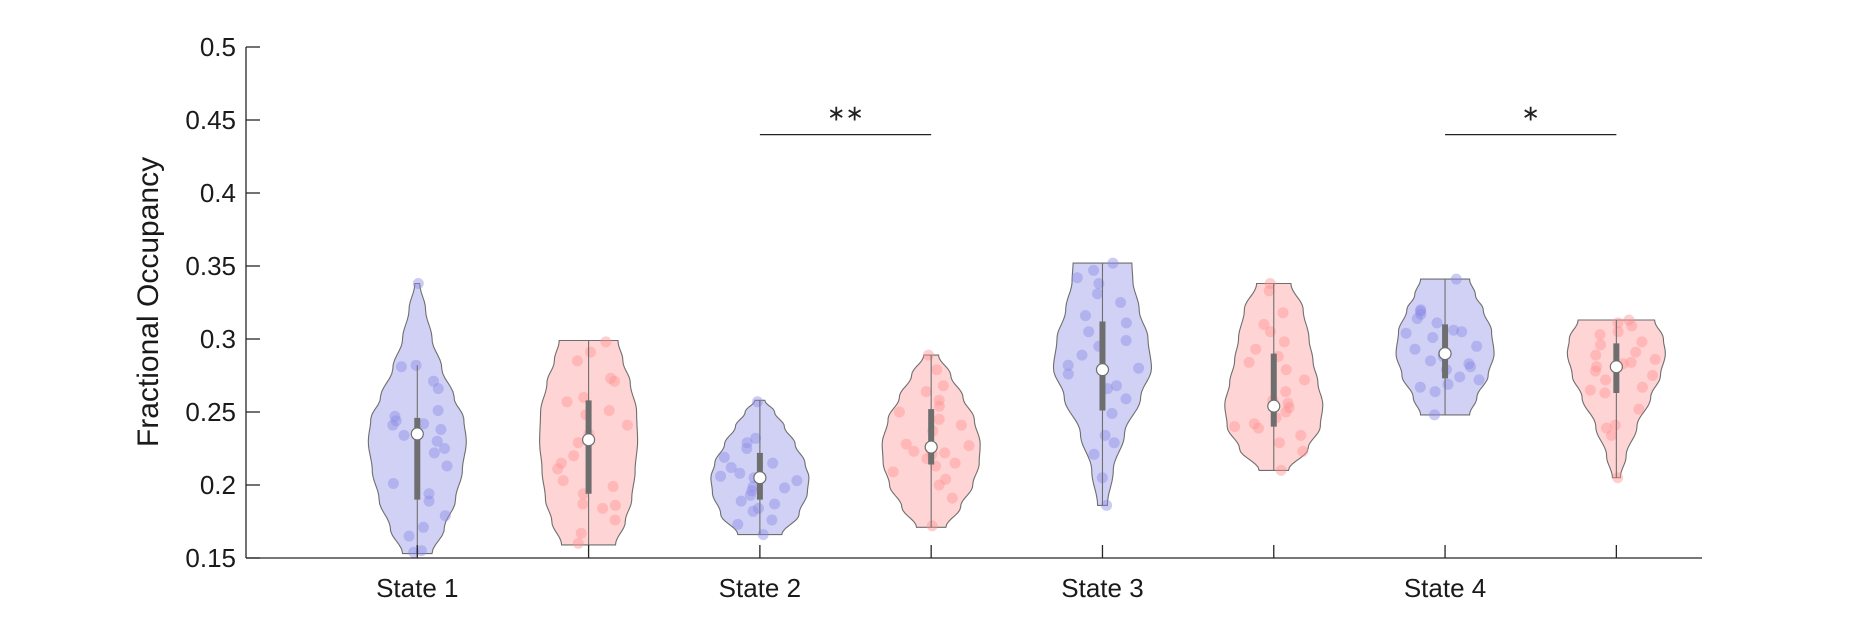 Image resolution: width=1875 pixels, height=625 pixels. I want to click on significance-annotations: ∗∗ ∗, so click(1188, 119).